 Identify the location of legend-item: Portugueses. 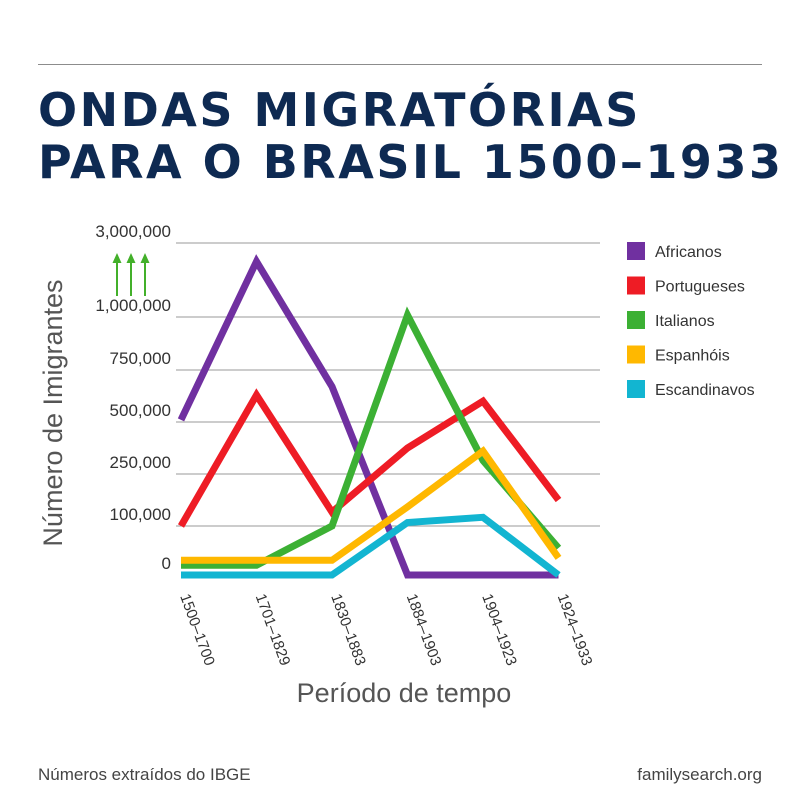
(686, 286).